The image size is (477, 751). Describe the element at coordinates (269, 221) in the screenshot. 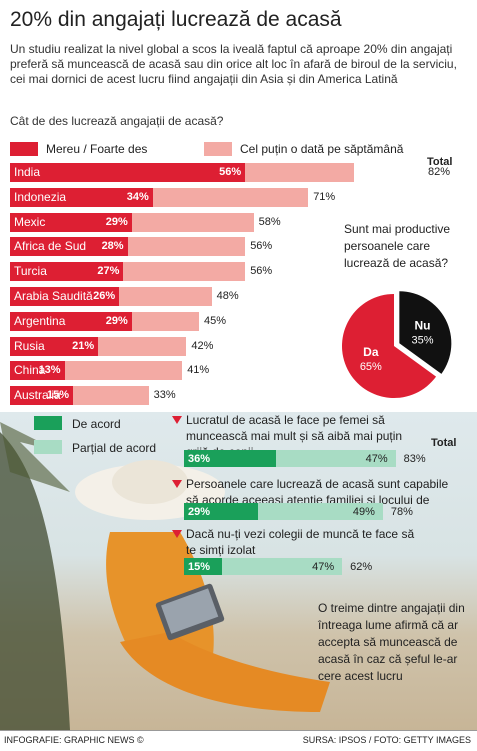

I see `value-label-total: 58%` at that location.